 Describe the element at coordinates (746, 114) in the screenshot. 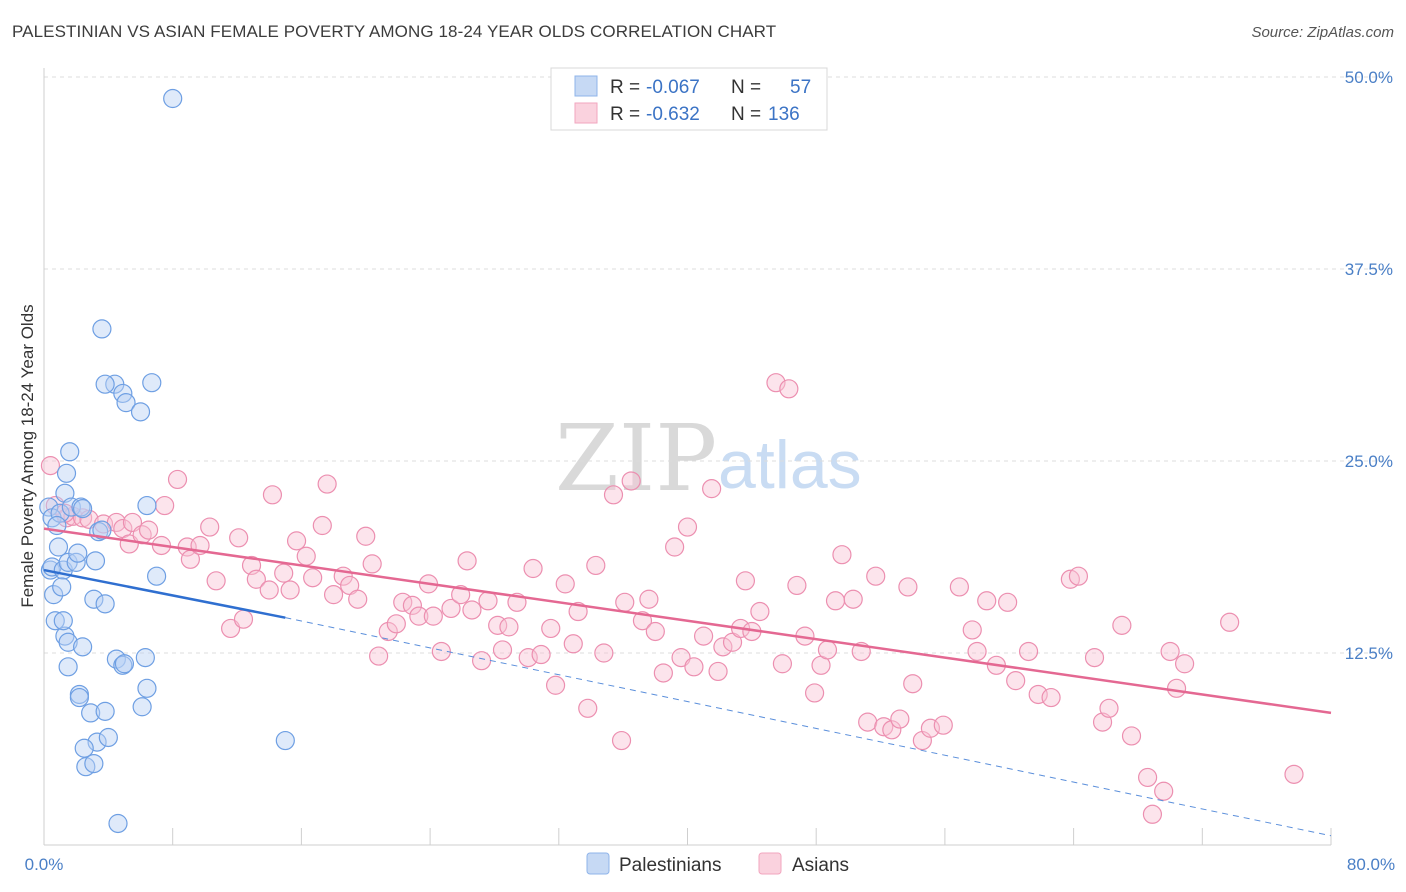

I see `legend-n-label-2: N =` at that location.